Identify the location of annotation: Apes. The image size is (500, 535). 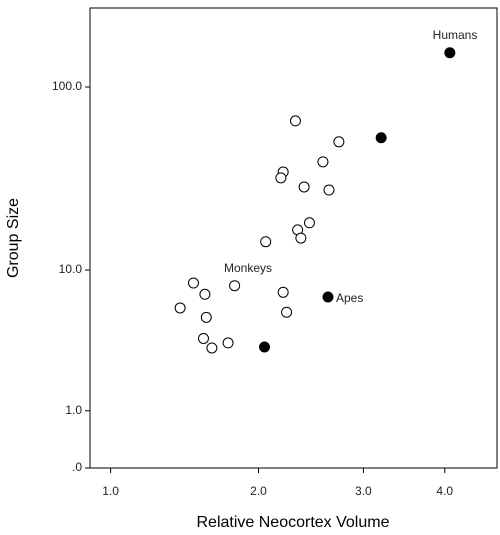
(349, 298).